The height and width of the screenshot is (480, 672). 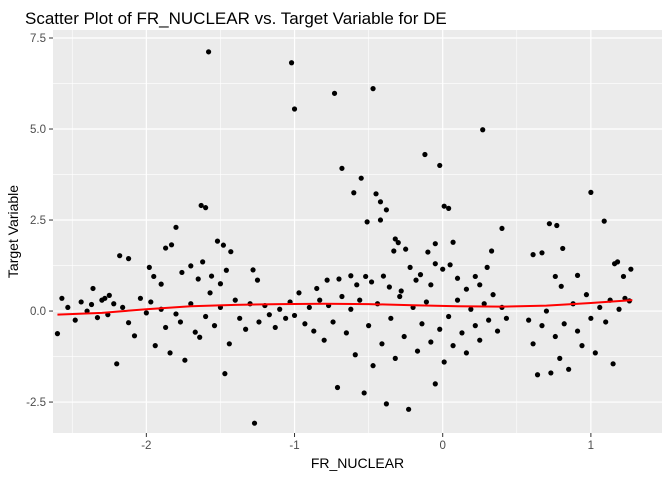 I want to click on y-tick-label: 7.5, so click(x=38, y=39).